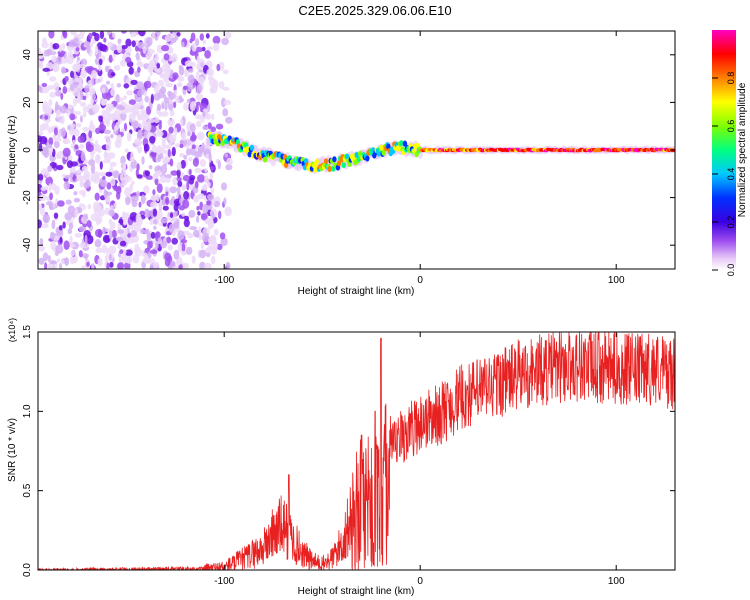  I want to click on spectrogram-y-tick-label: 0, so click(27, 150).